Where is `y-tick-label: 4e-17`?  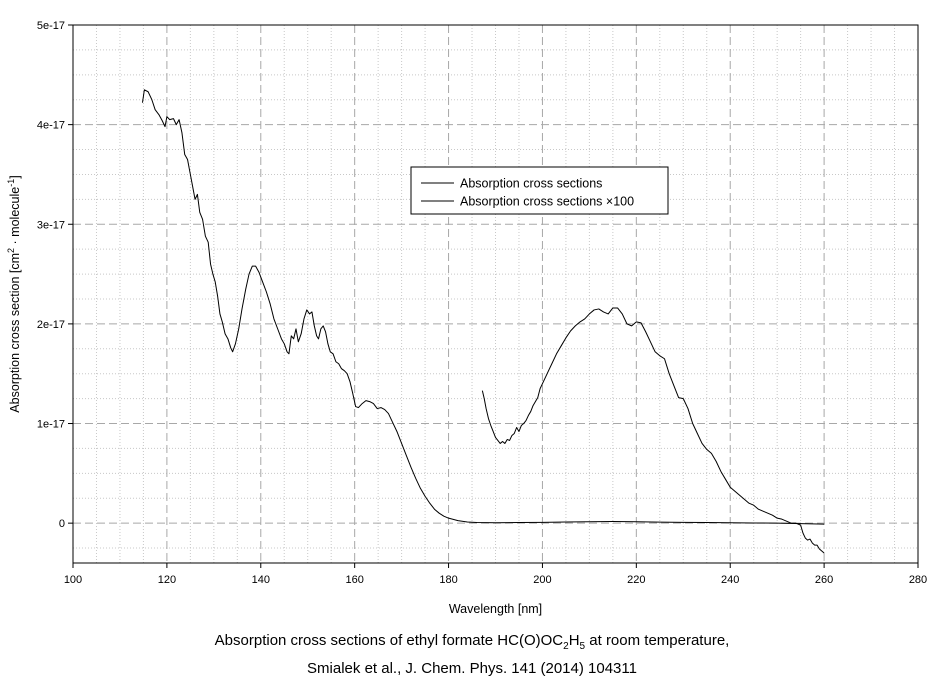
y-tick-label: 4e-17 is located at coordinates (51, 126).